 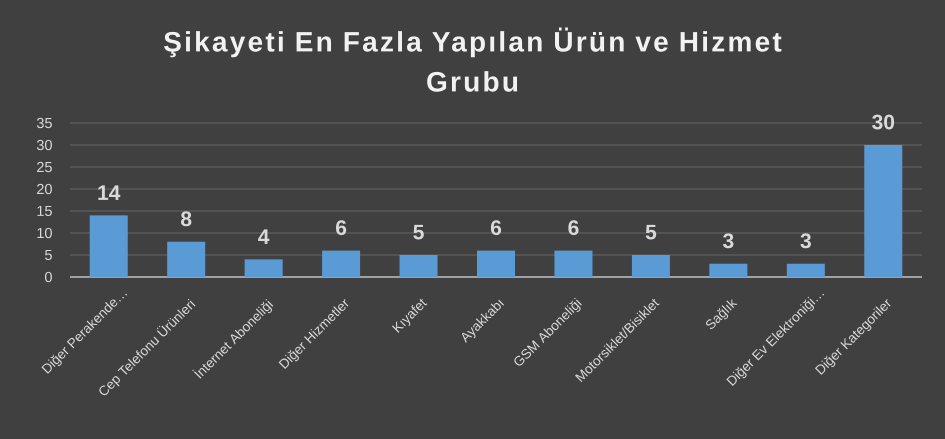 I want to click on y-tick-label: 30, so click(x=44, y=145).